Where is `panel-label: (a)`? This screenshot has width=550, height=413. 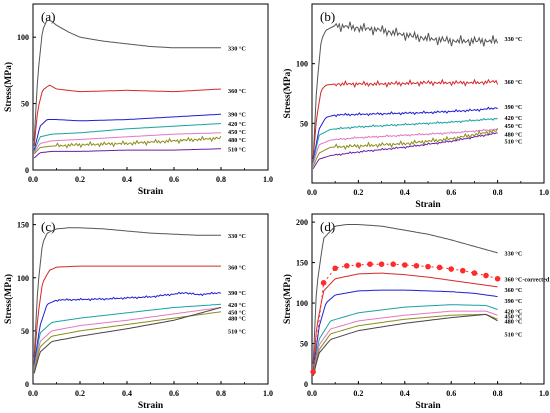 panel-label: (a) is located at coordinates (48, 16).